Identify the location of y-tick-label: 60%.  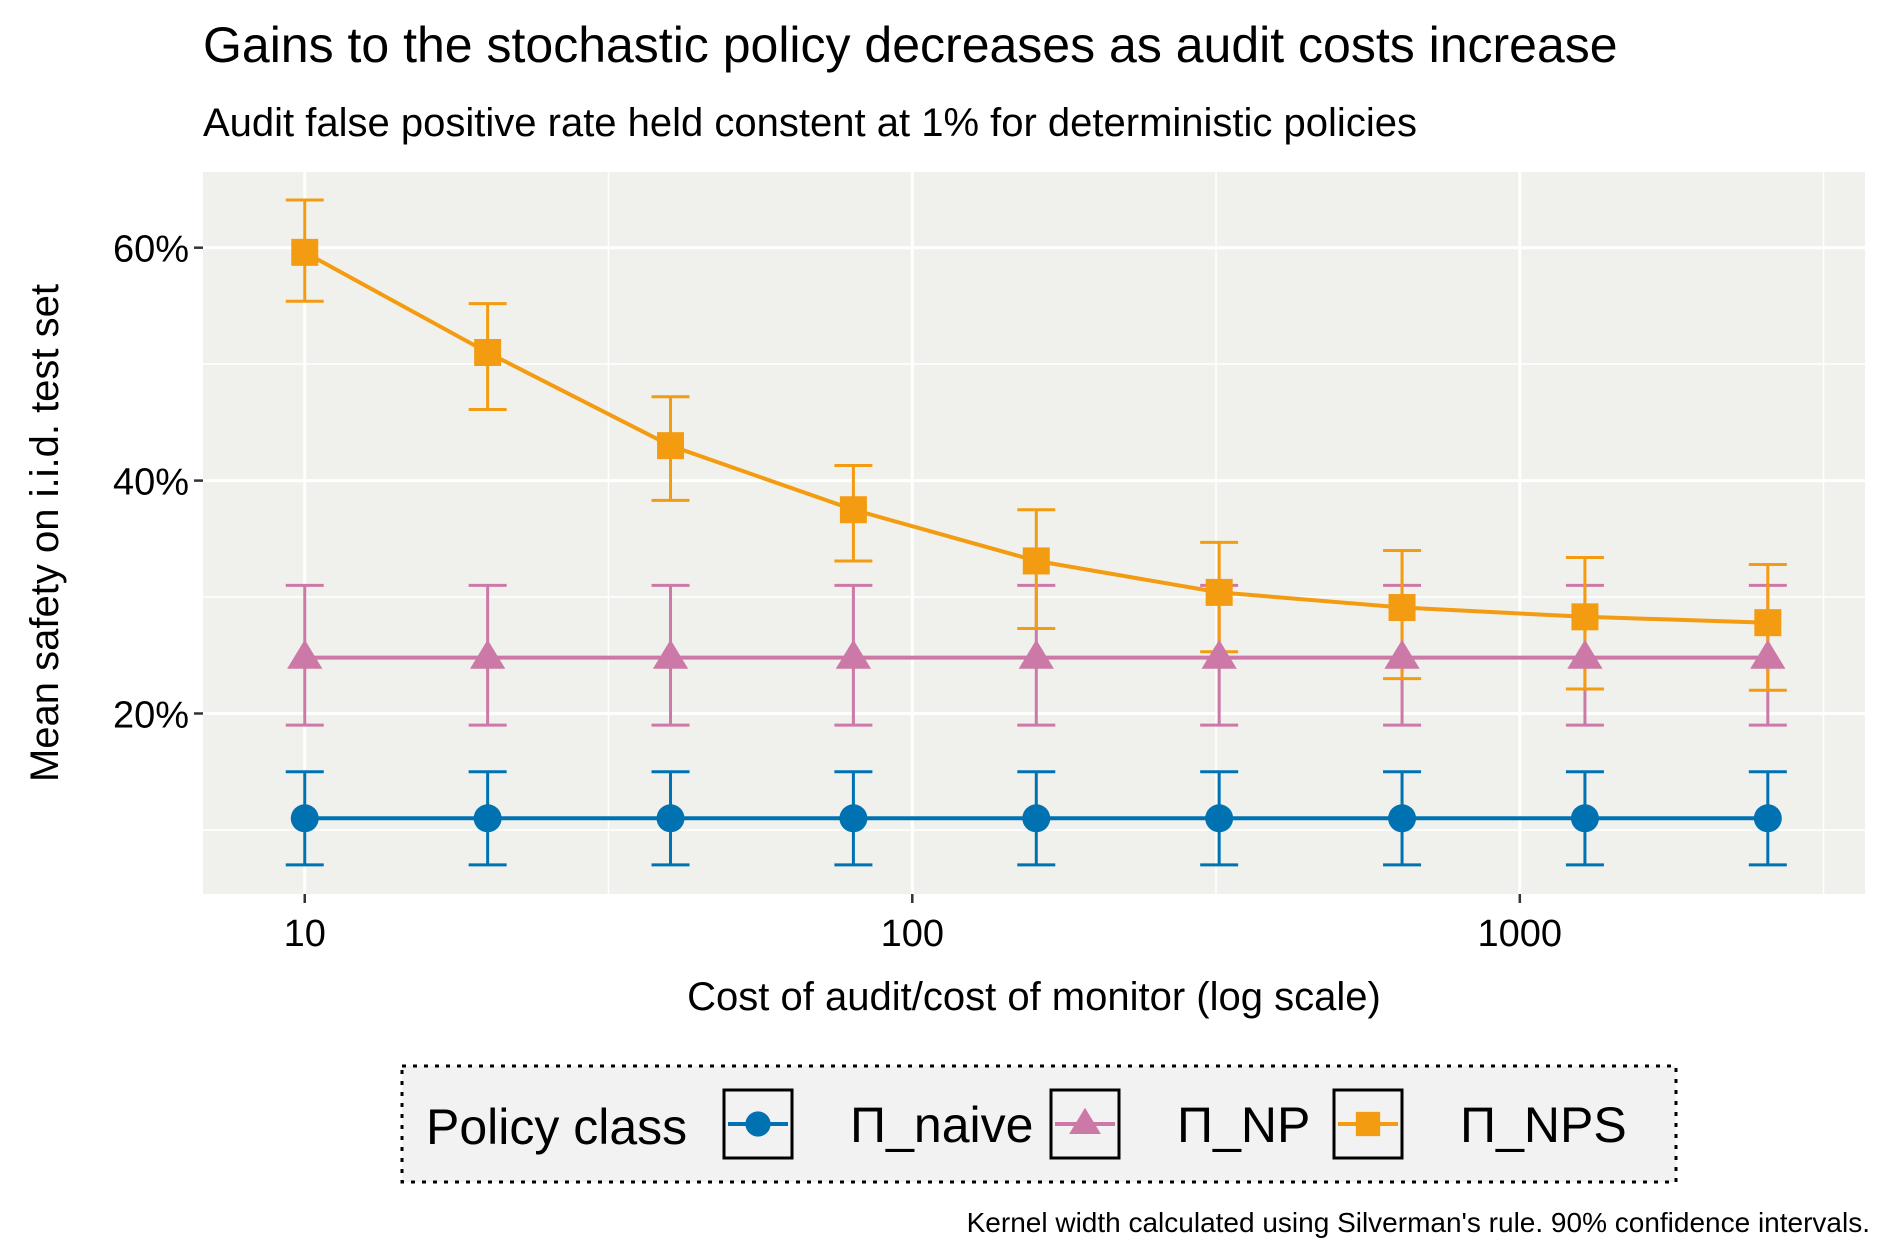
(151, 250).